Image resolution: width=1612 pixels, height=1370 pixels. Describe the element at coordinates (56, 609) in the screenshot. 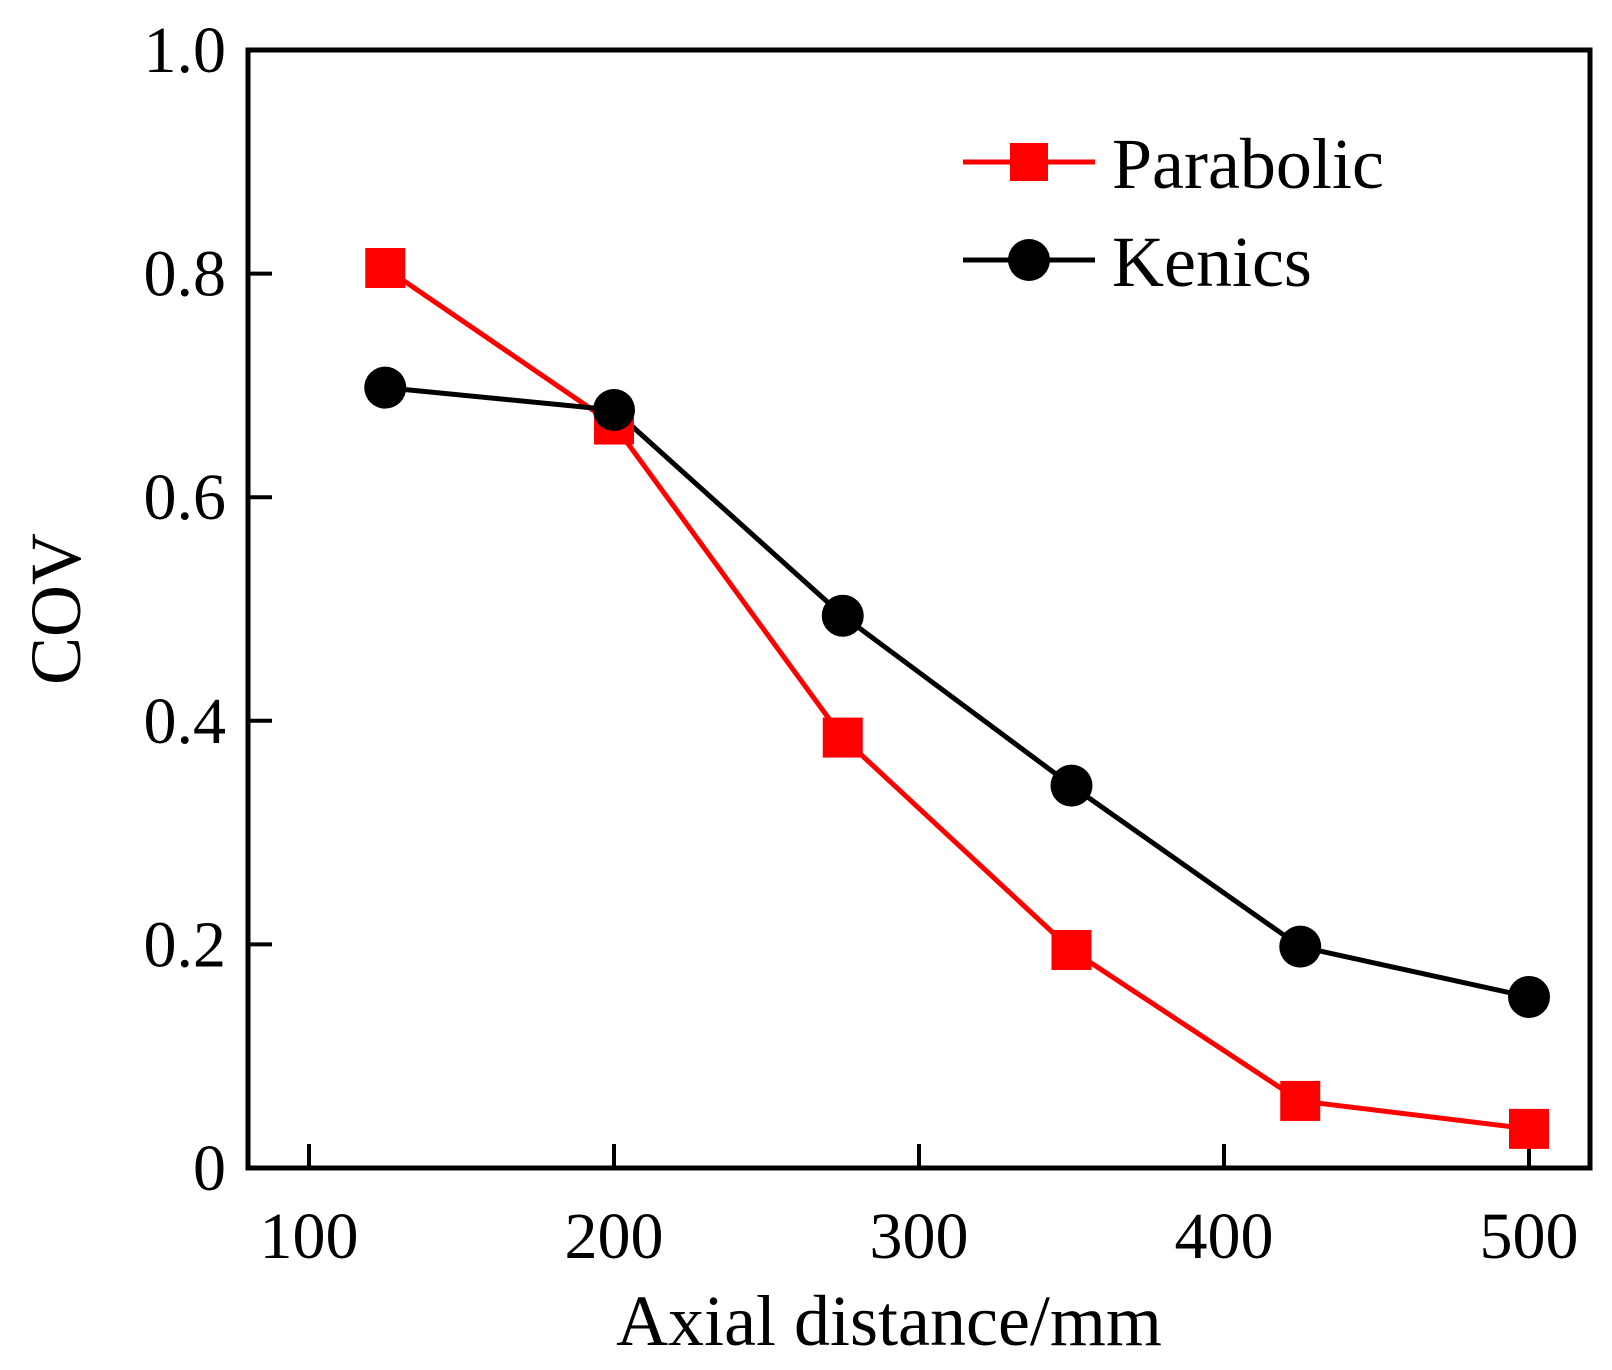

I see `y-axis-title: COV` at that location.